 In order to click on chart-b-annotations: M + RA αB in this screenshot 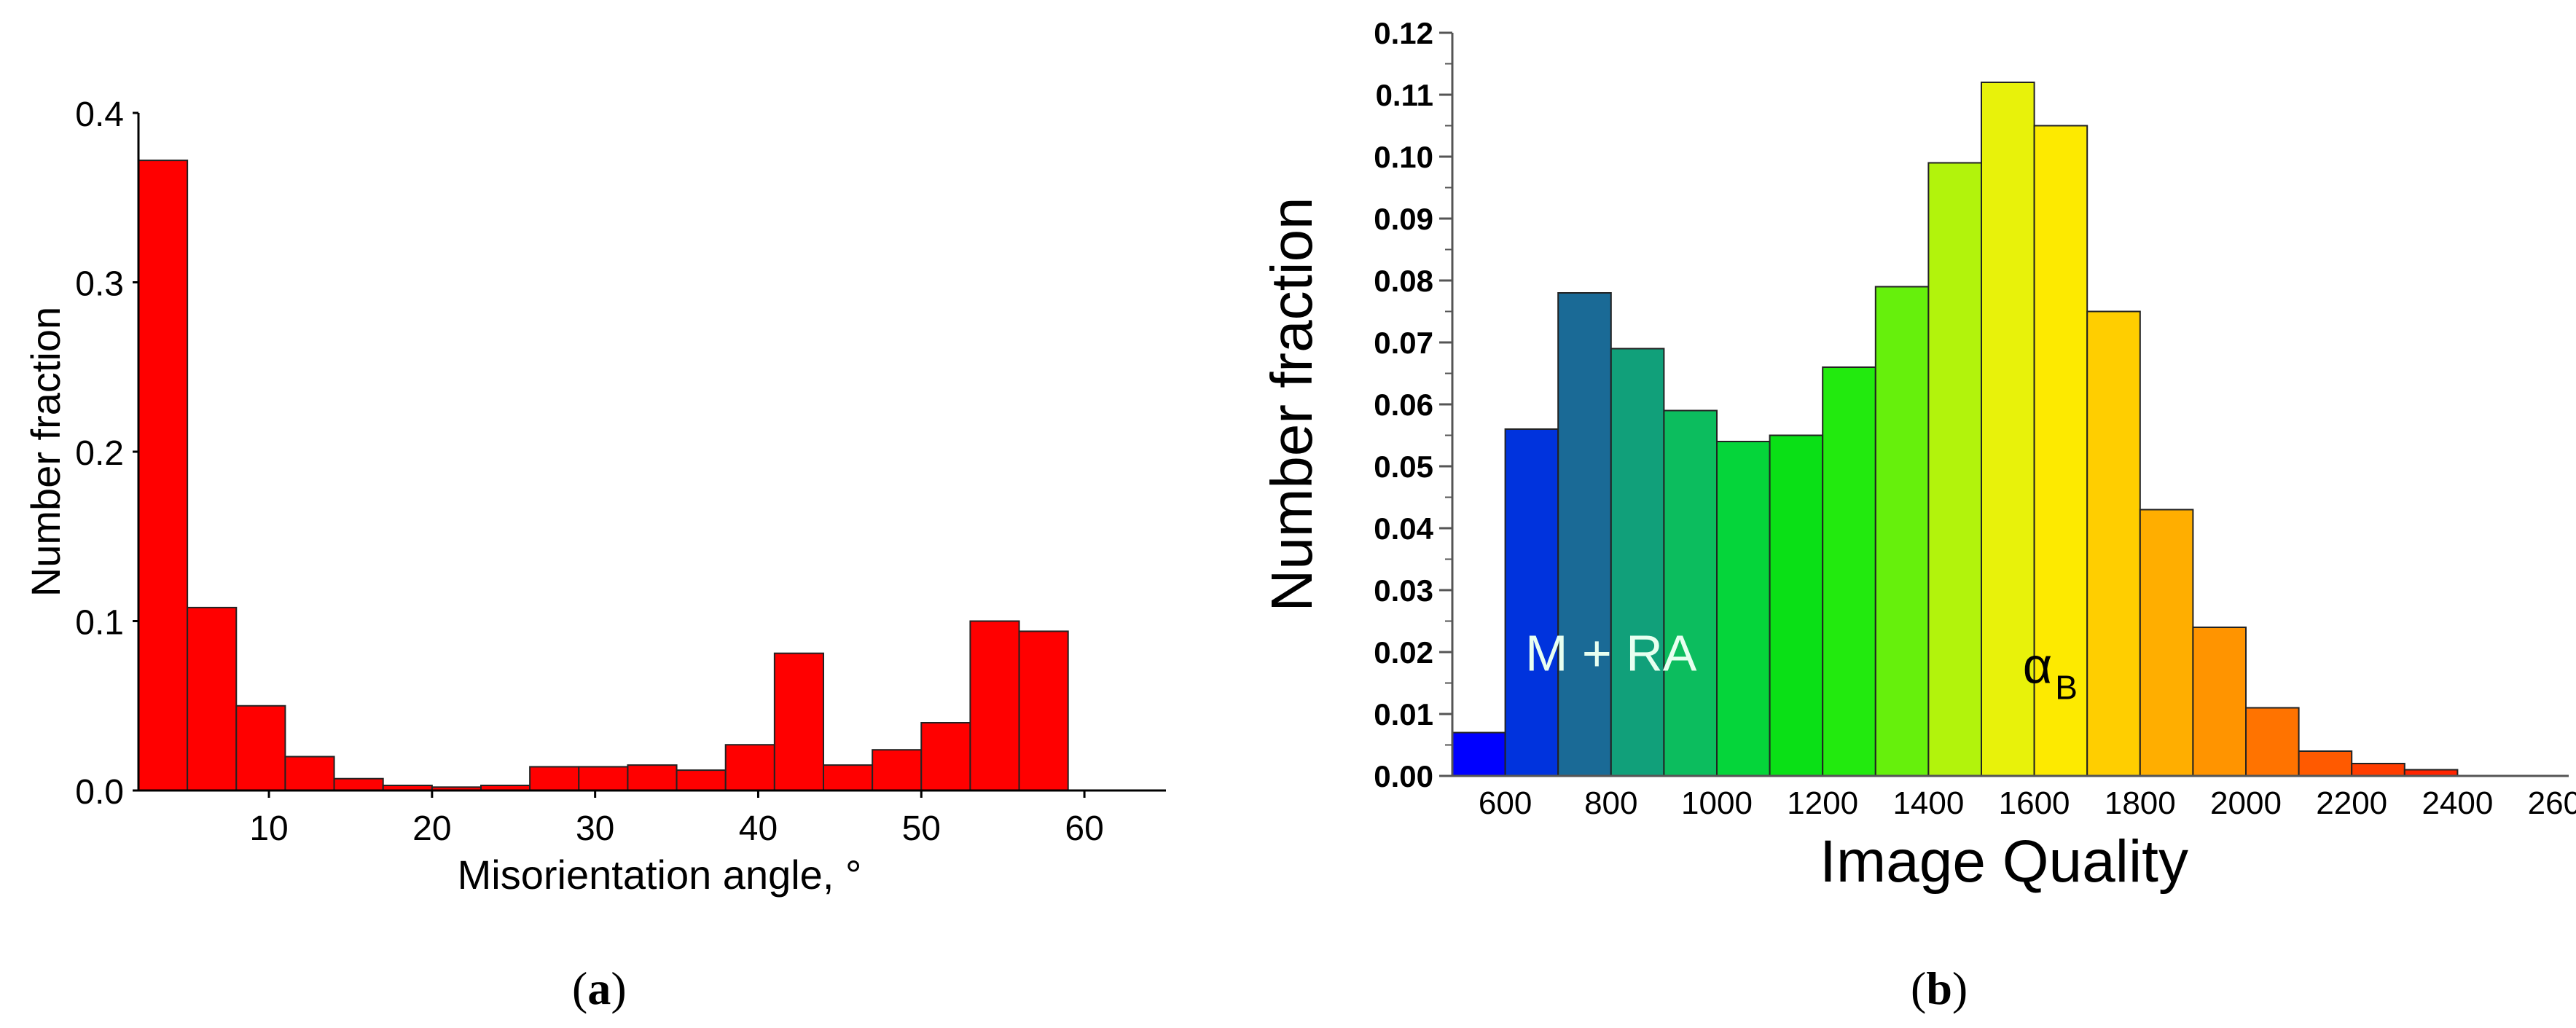, I will do `click(1801, 666)`.